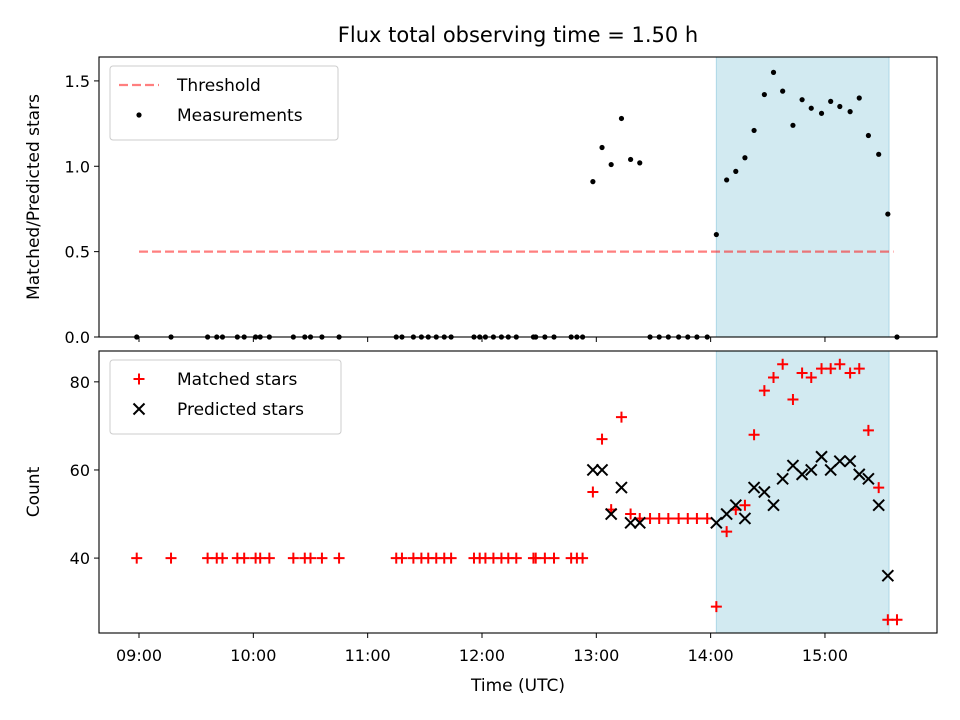  I want to click on legend-measurements-swatch, so click(139, 115).